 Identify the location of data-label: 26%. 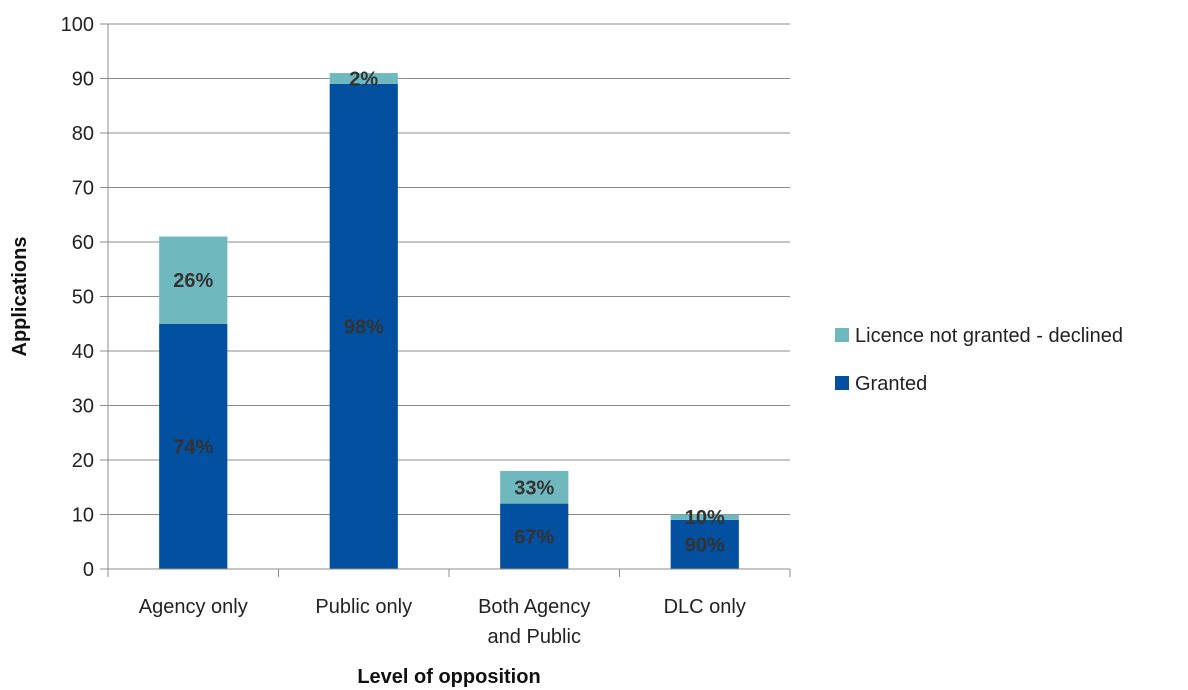
(193, 281).